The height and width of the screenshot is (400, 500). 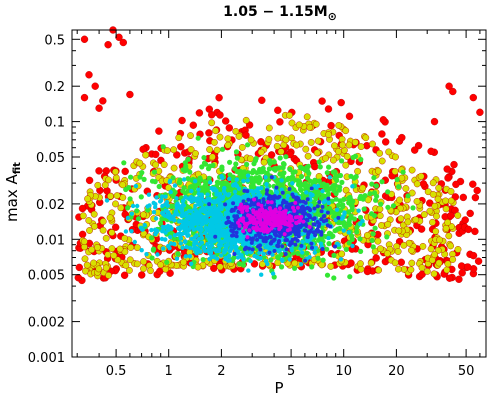 What do you see at coordinates (54, 40) in the screenshot?
I see `y-tick-label: 0.5` at bounding box center [54, 40].